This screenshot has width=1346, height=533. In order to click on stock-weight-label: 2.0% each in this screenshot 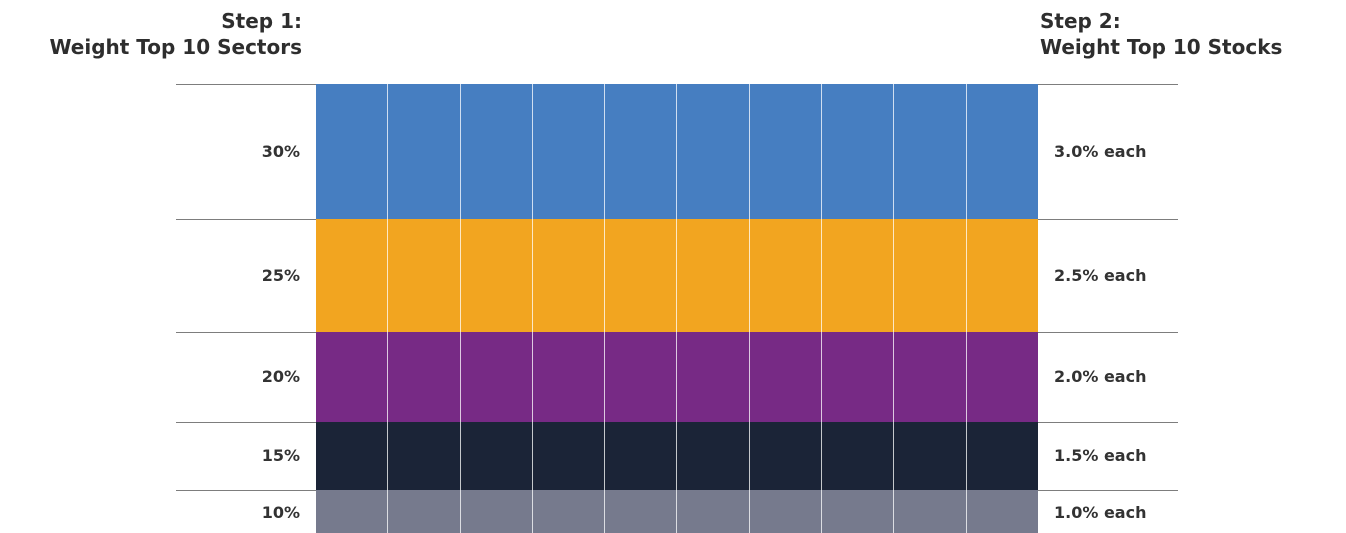, I will do `click(1100, 376)`.